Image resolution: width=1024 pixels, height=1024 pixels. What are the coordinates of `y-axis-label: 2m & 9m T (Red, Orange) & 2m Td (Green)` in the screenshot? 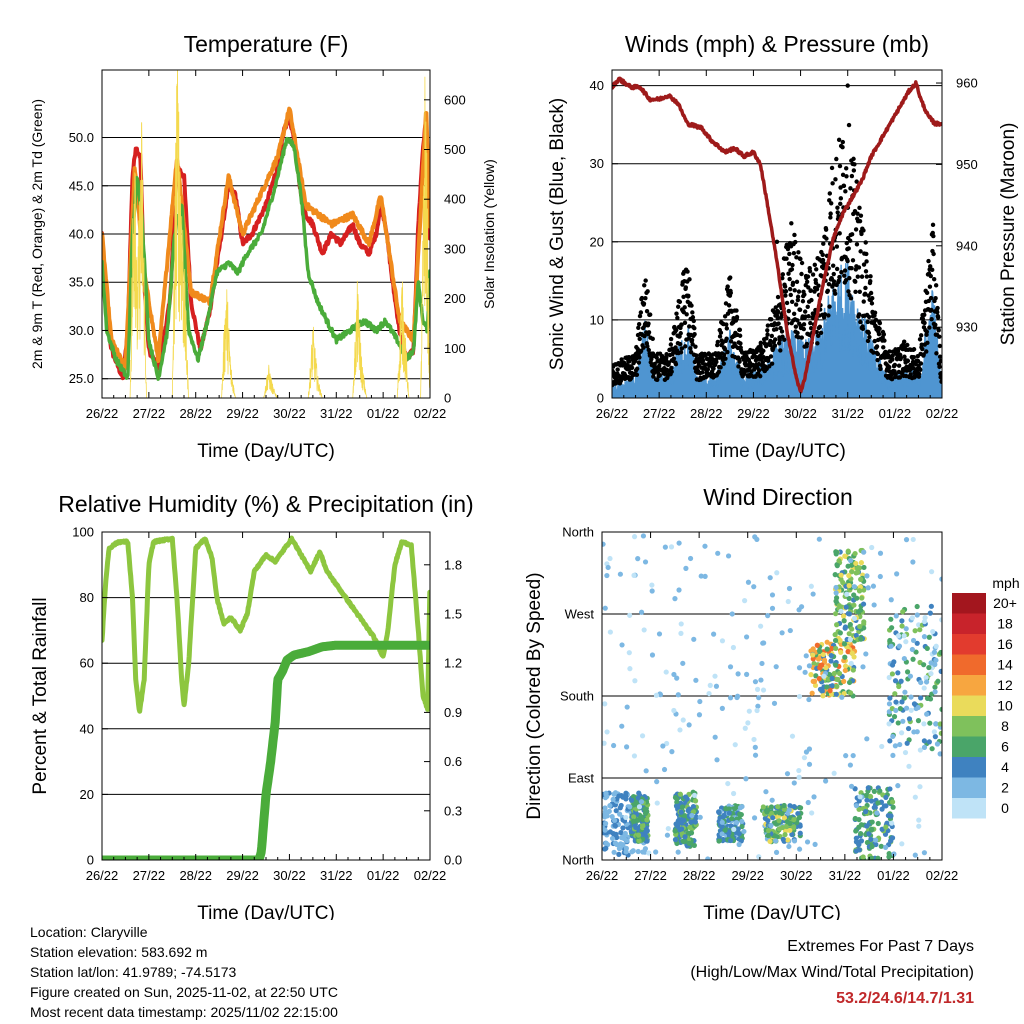 It's located at (37, 234).